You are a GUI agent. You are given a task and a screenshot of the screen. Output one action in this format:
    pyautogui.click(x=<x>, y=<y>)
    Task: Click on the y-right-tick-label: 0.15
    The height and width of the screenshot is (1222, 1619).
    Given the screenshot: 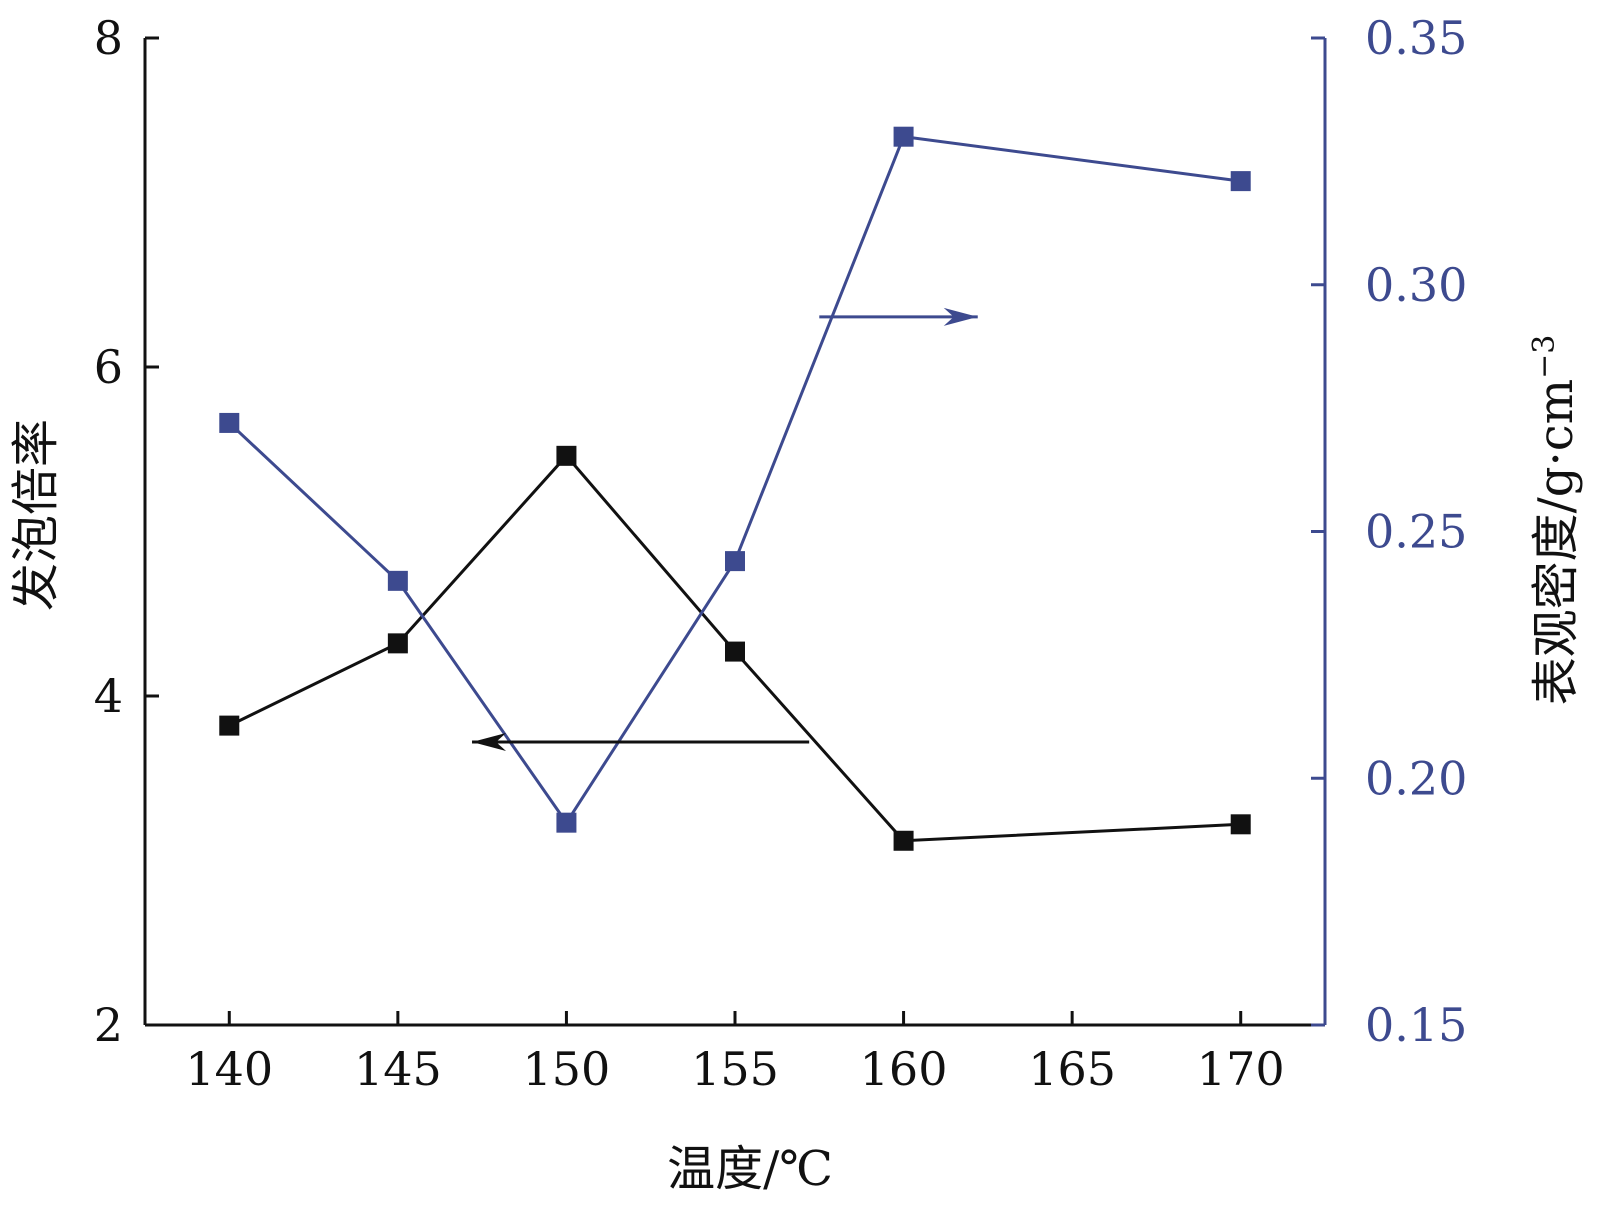 What is the action you would take?
    pyautogui.click(x=1416, y=1025)
    